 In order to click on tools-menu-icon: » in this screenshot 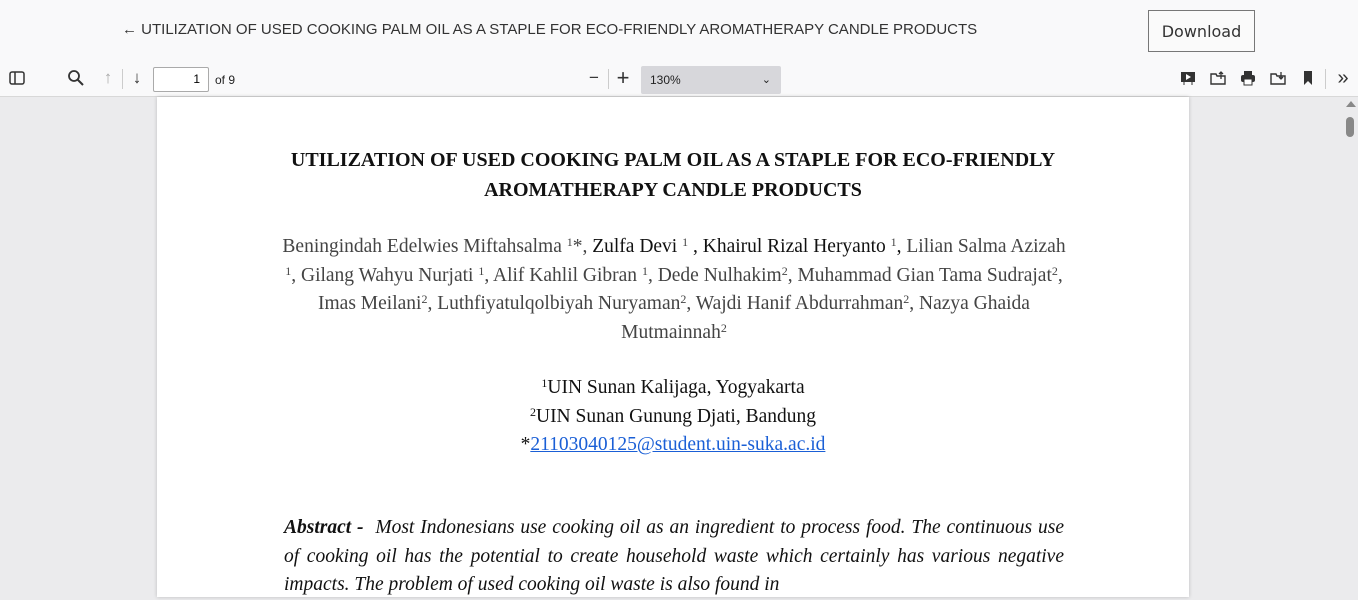, I will do `click(1343, 77)`.